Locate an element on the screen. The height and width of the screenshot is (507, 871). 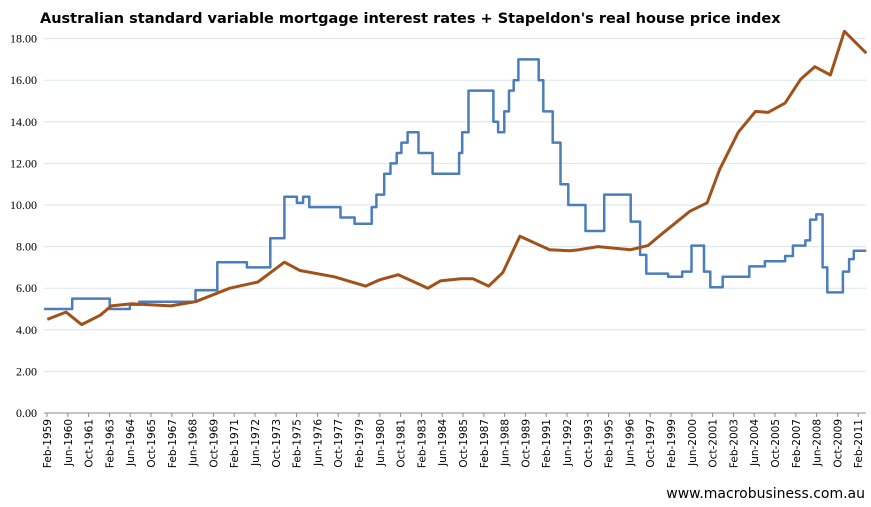
x-tick-label: Jun-1980 is located at coordinates (381, 443).